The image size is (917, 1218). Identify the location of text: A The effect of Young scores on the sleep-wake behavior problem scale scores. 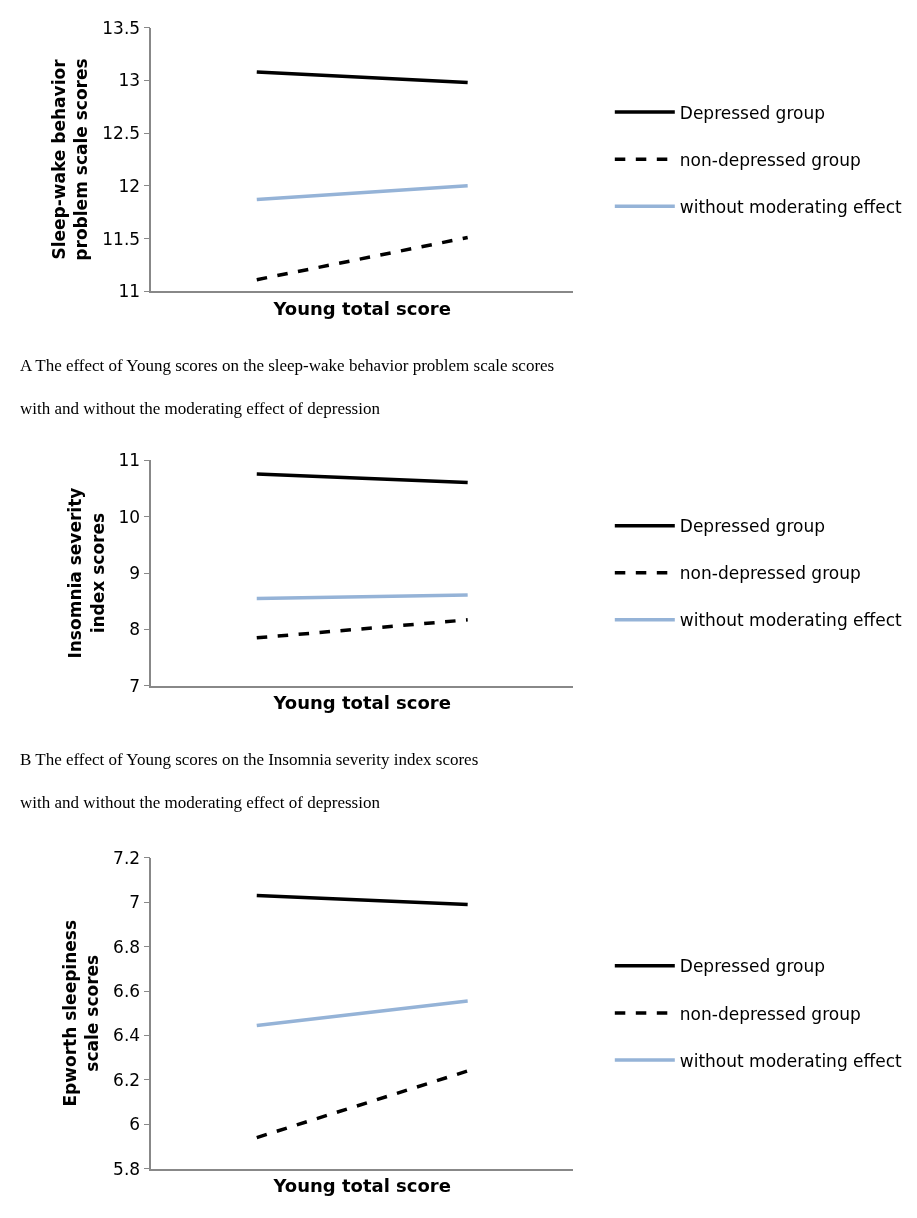
(287, 365).